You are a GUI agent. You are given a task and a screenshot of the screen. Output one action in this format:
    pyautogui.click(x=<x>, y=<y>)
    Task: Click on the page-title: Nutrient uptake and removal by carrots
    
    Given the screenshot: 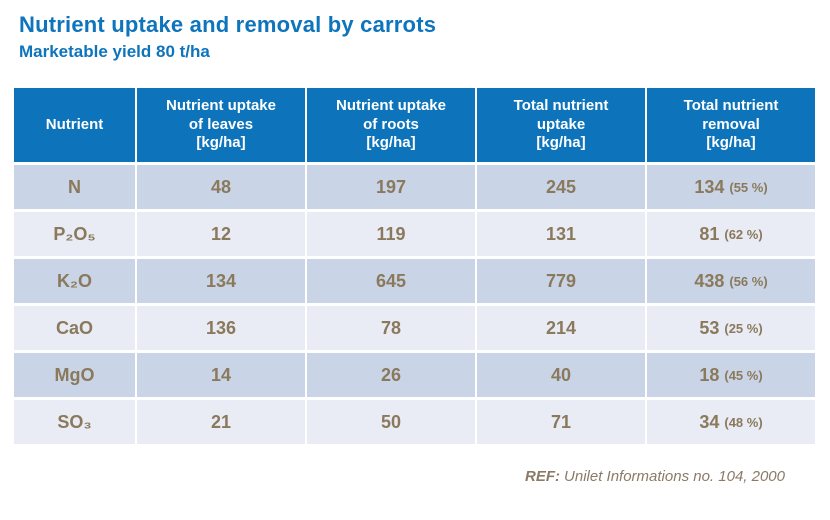 What is the action you would take?
    pyautogui.click(x=228, y=24)
    